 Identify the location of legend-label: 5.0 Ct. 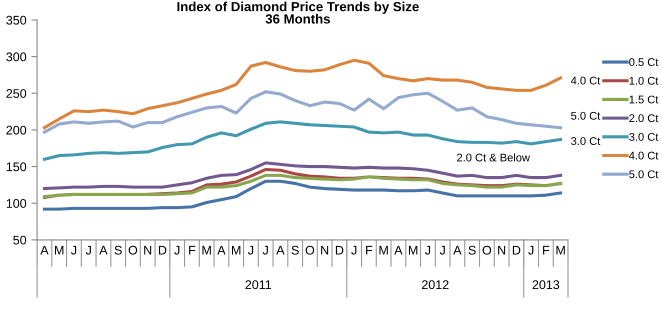
(643, 174).